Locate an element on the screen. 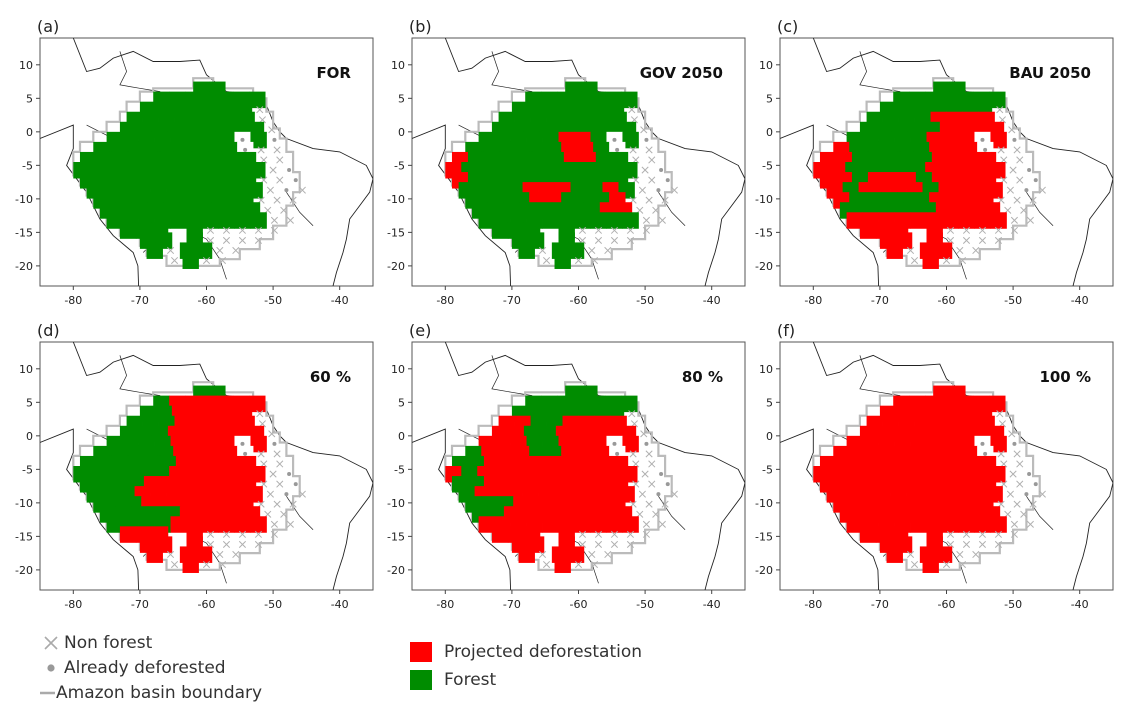 The width and height of the screenshot is (1126, 705). green-swatch-icon is located at coordinates (421, 680).